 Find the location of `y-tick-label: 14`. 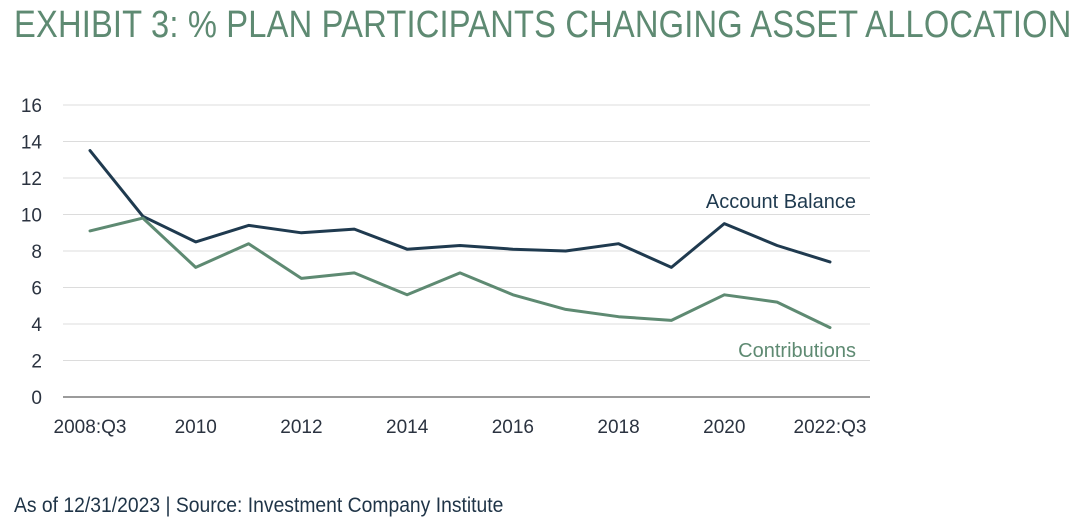

y-tick-label: 14 is located at coordinates (32, 143).